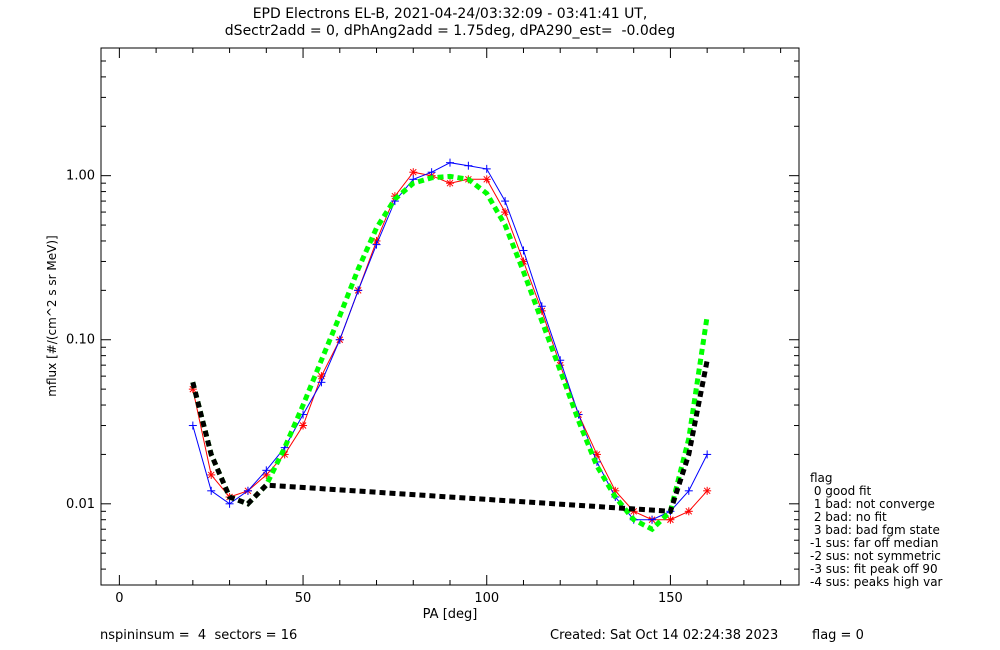 The width and height of the screenshot is (1000, 650). Describe the element at coordinates (80, 340) in the screenshot. I see `y-tick-label: 0.10` at that location.